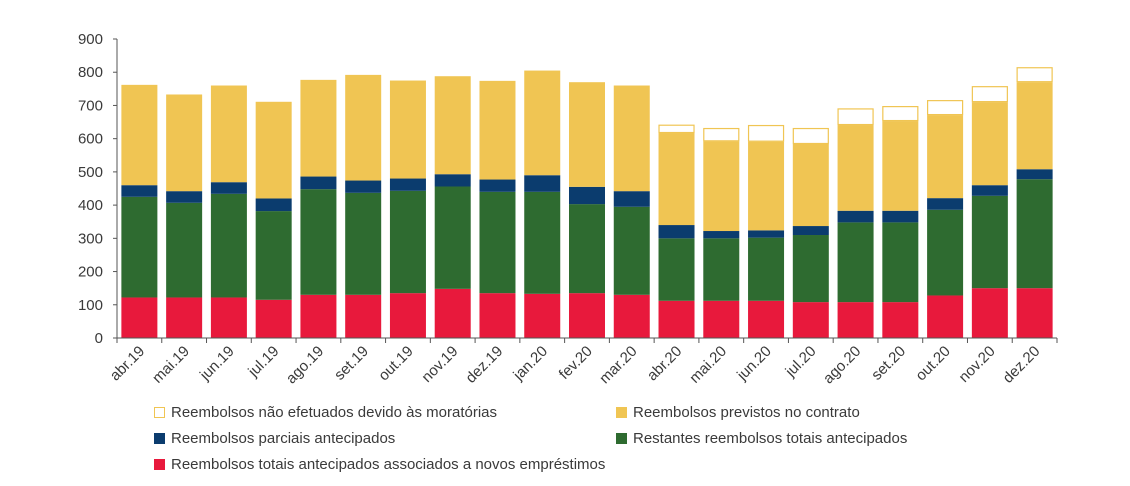 The image size is (1130, 486). What do you see at coordinates (273, 205) in the screenshot?
I see `bar-segment-parciais-jul.19` at bounding box center [273, 205].